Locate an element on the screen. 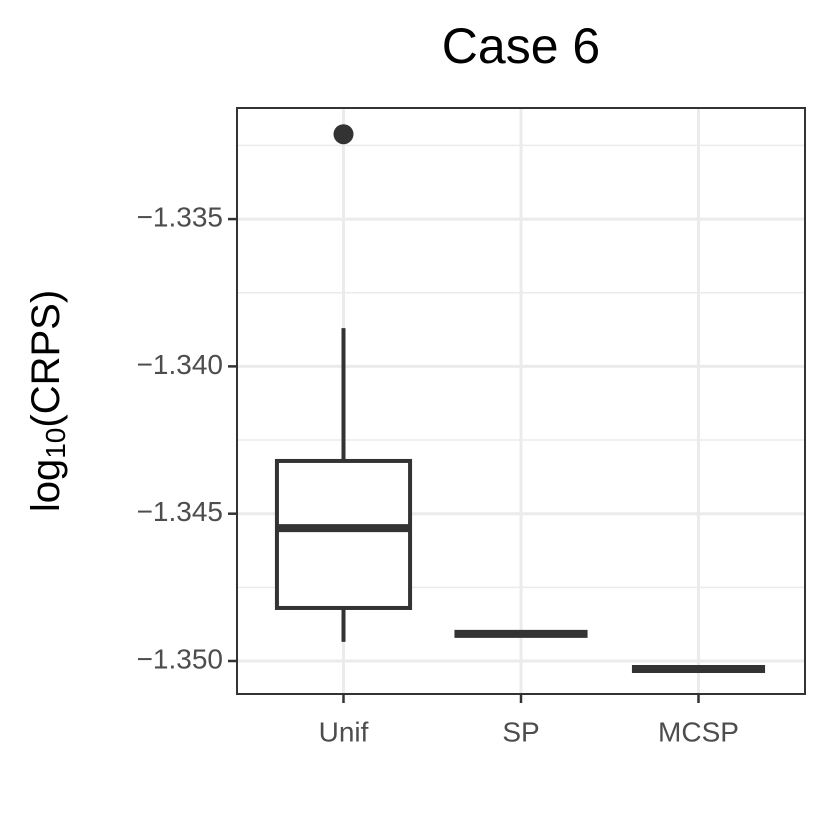  x-tick-label: SP is located at coordinates (520, 731).